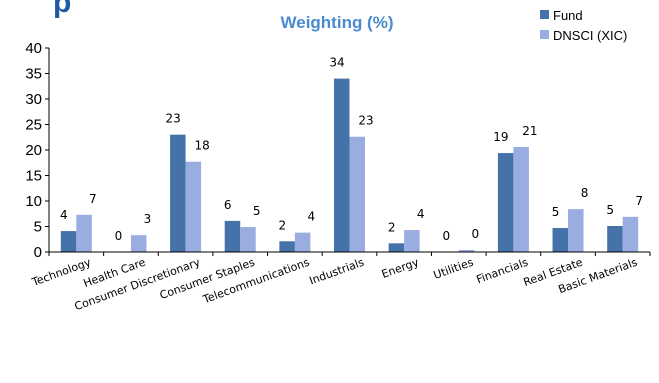 This screenshot has width=659, height=383. I want to click on x-tick-label: Utilities, so click(454, 269).